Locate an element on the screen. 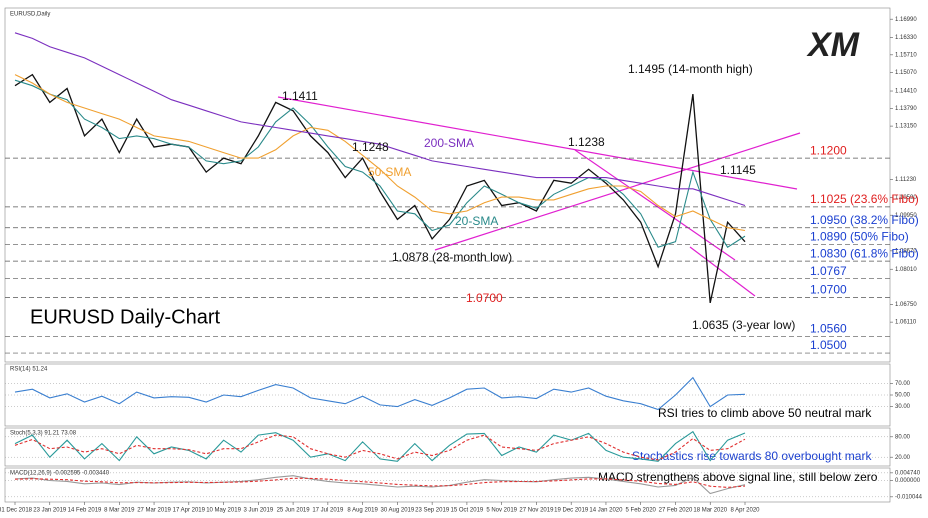 This screenshot has height=518, width=928. x-tick-label: 23 Jan 2019 is located at coordinates (50, 511).